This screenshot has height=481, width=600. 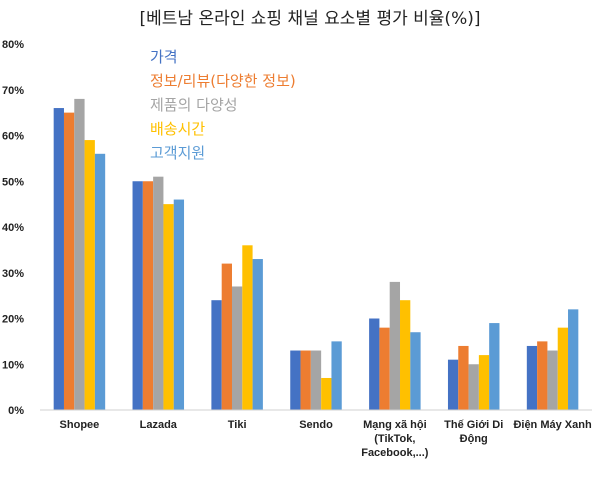 I want to click on legend-entry: 제품의 다양성, so click(x=194, y=105).